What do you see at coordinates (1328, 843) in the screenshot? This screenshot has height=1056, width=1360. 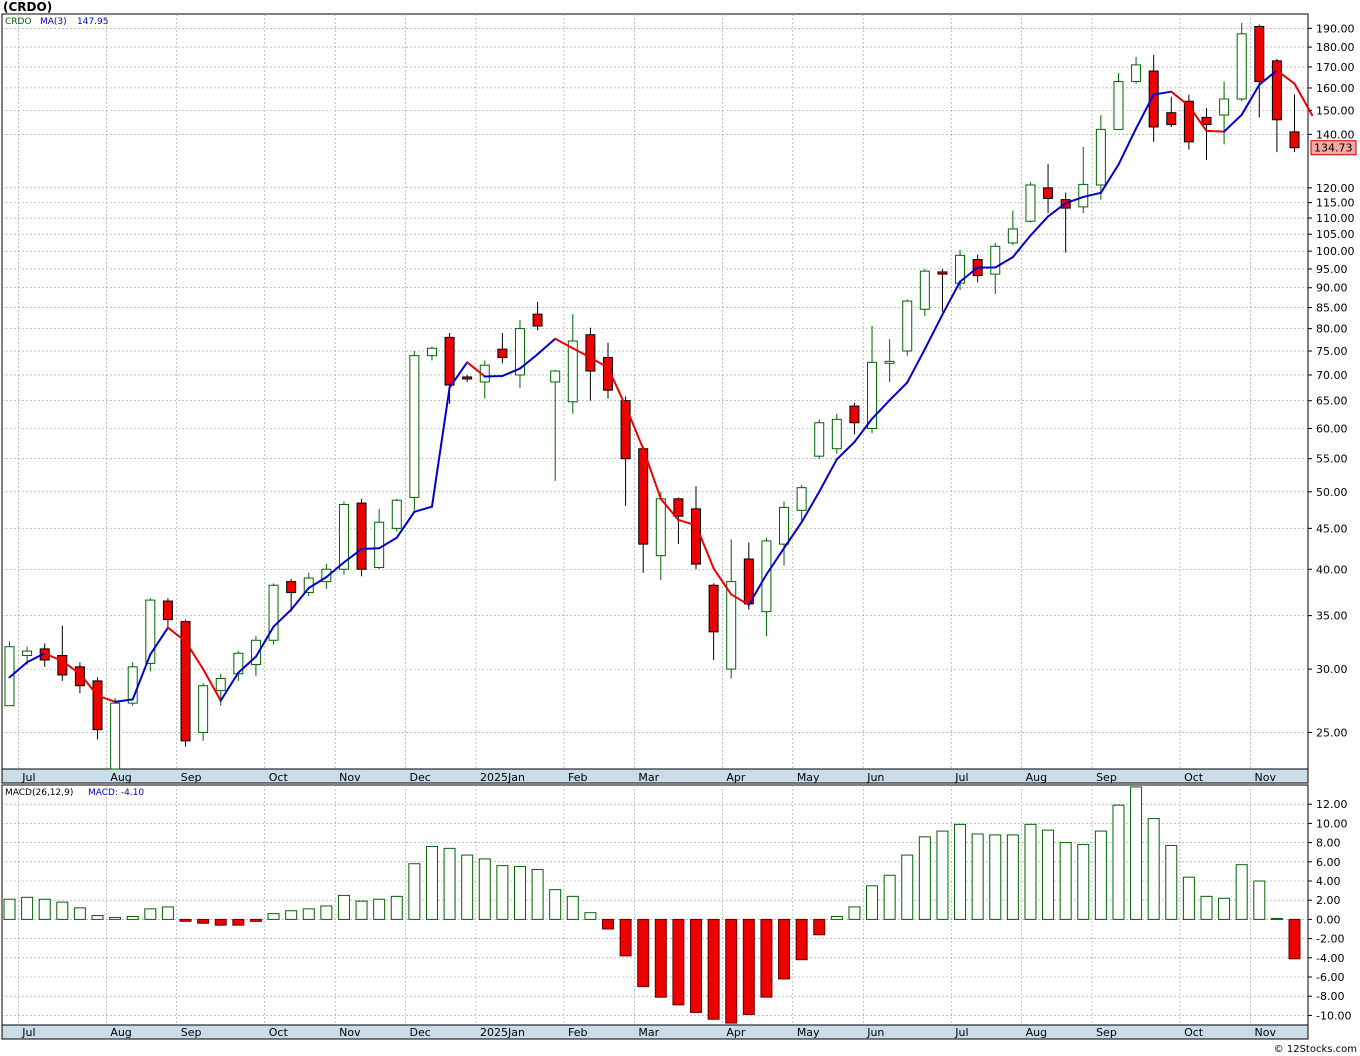 I see `macd-y-tick-label: 8.00` at bounding box center [1328, 843].